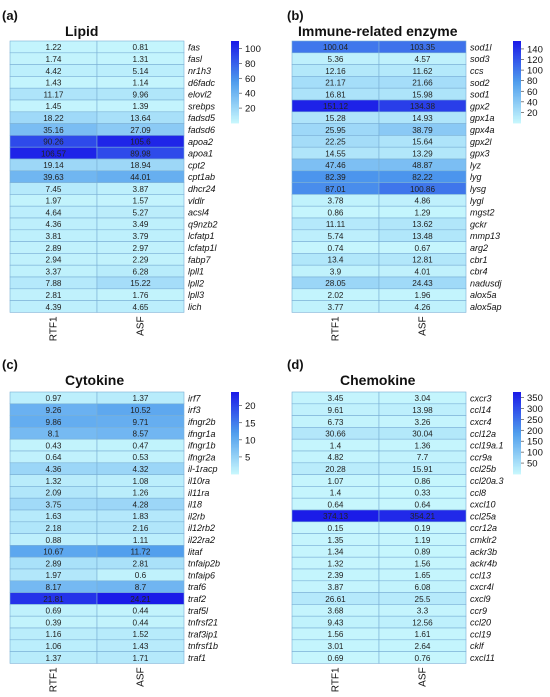  Describe the element at coordinates (423, 59) in the screenshot. I see `cell-value-label: 4.57` at that location.